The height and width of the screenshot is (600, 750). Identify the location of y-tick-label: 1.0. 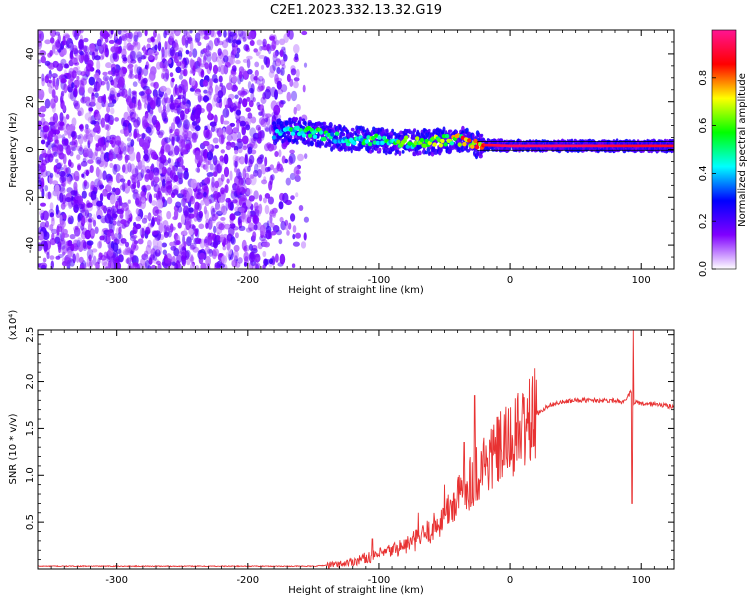
(30, 475).